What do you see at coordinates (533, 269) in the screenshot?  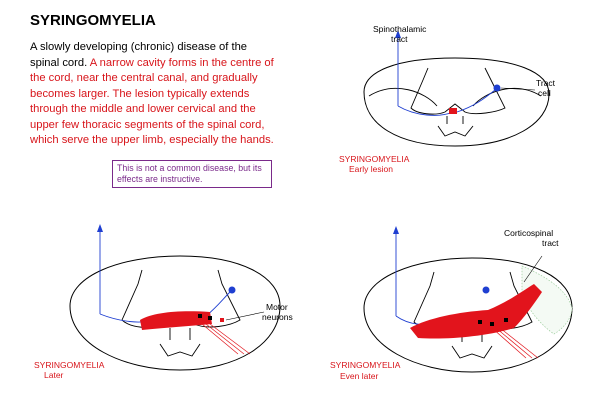 I see `corticospinal-pointer` at bounding box center [533, 269].